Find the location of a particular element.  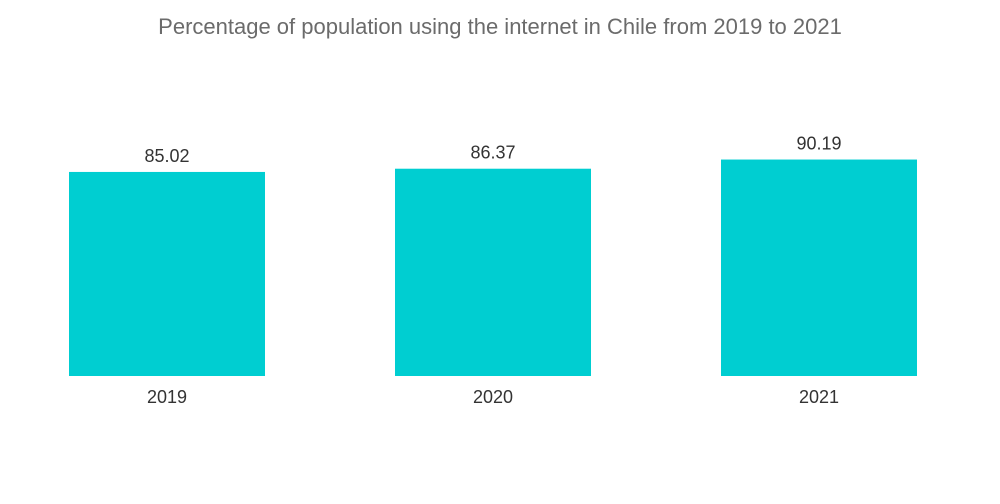

value-label-2021: 90.19 is located at coordinates (818, 144).